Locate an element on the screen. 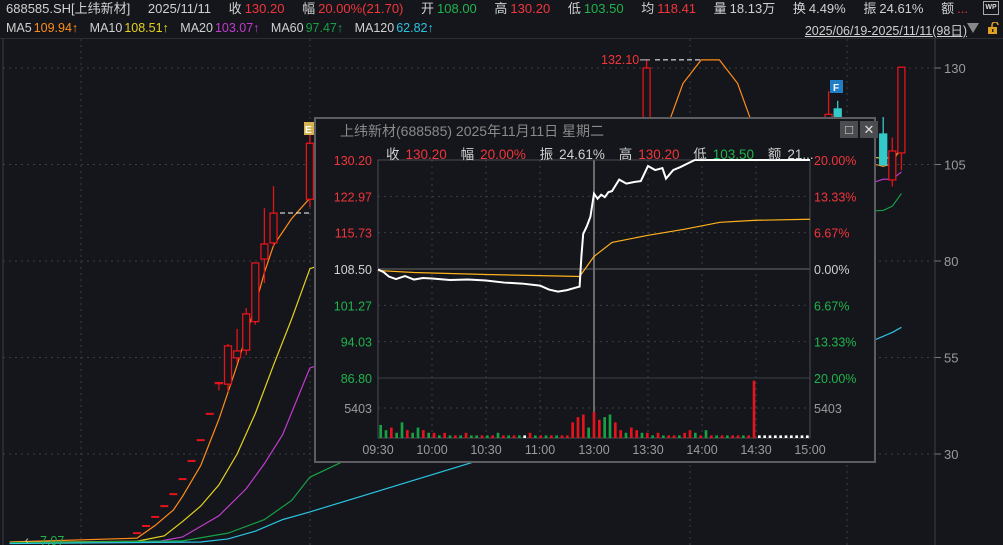  amplitude-label: 振 is located at coordinates (870, 8).